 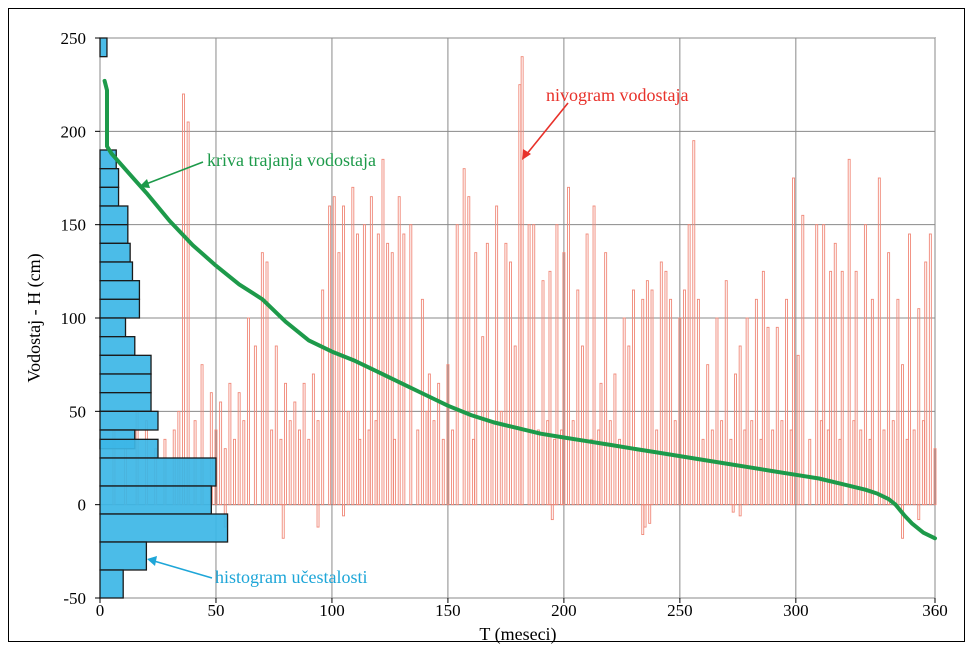 I want to click on annotation-duration-curve: kriva trajanja vodostaja, so click(x=291, y=160).